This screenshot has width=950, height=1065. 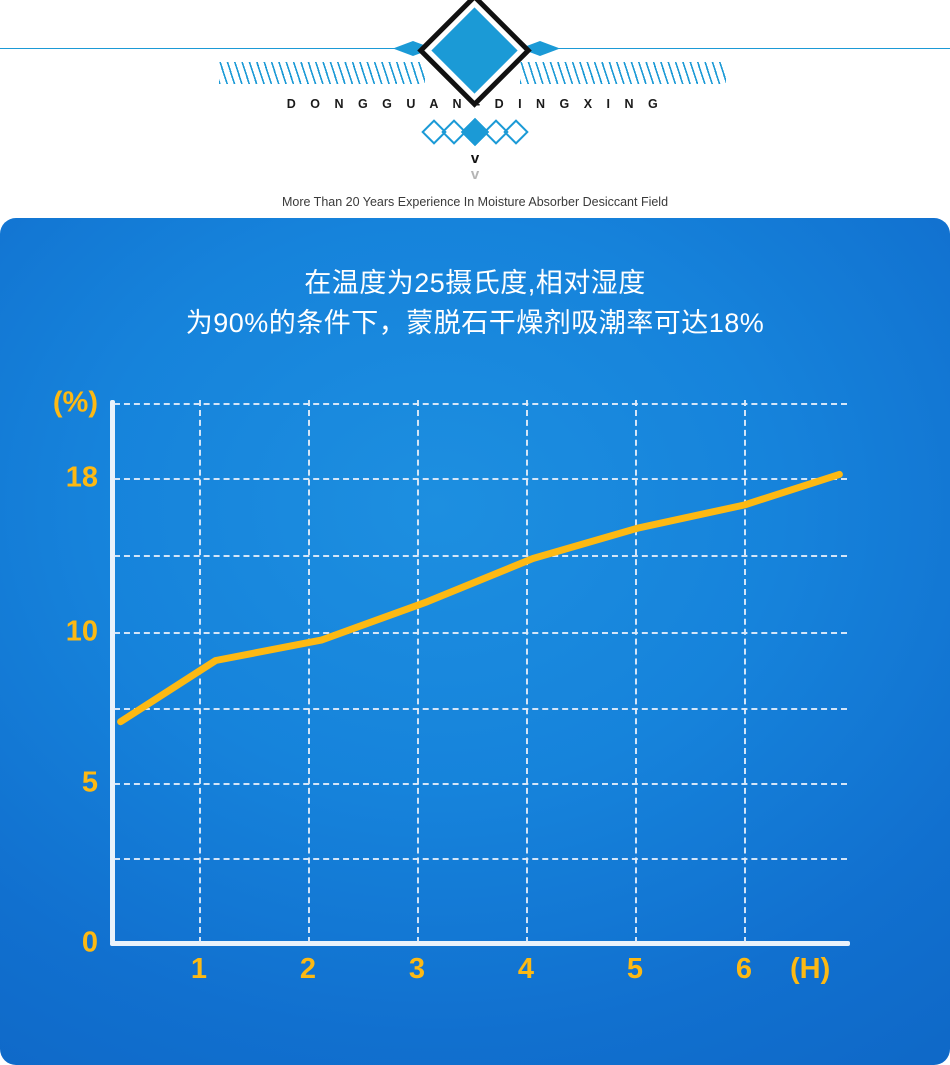 What do you see at coordinates (322, 73) in the screenshot?
I see `hatch-pattern-left` at bounding box center [322, 73].